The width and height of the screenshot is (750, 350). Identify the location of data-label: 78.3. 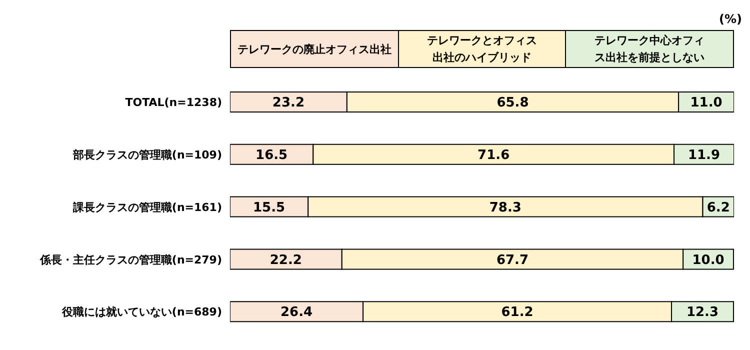
(505, 208).